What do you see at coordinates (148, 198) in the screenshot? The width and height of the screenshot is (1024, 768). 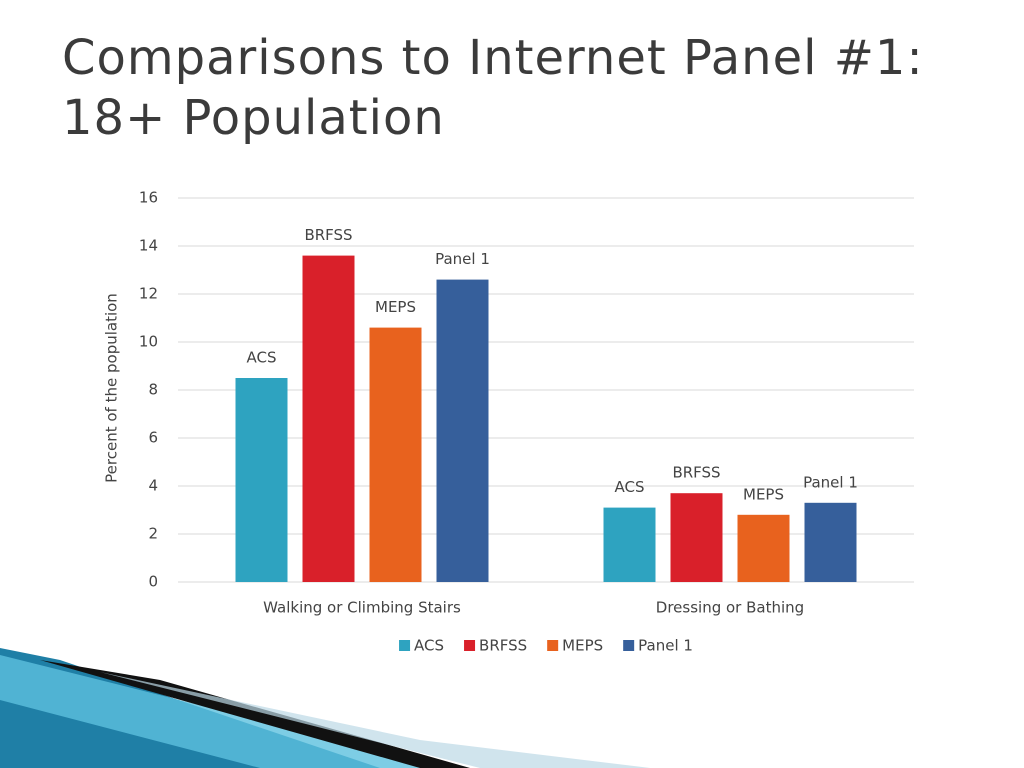 I see `y-tick-label: 16` at bounding box center [148, 198].